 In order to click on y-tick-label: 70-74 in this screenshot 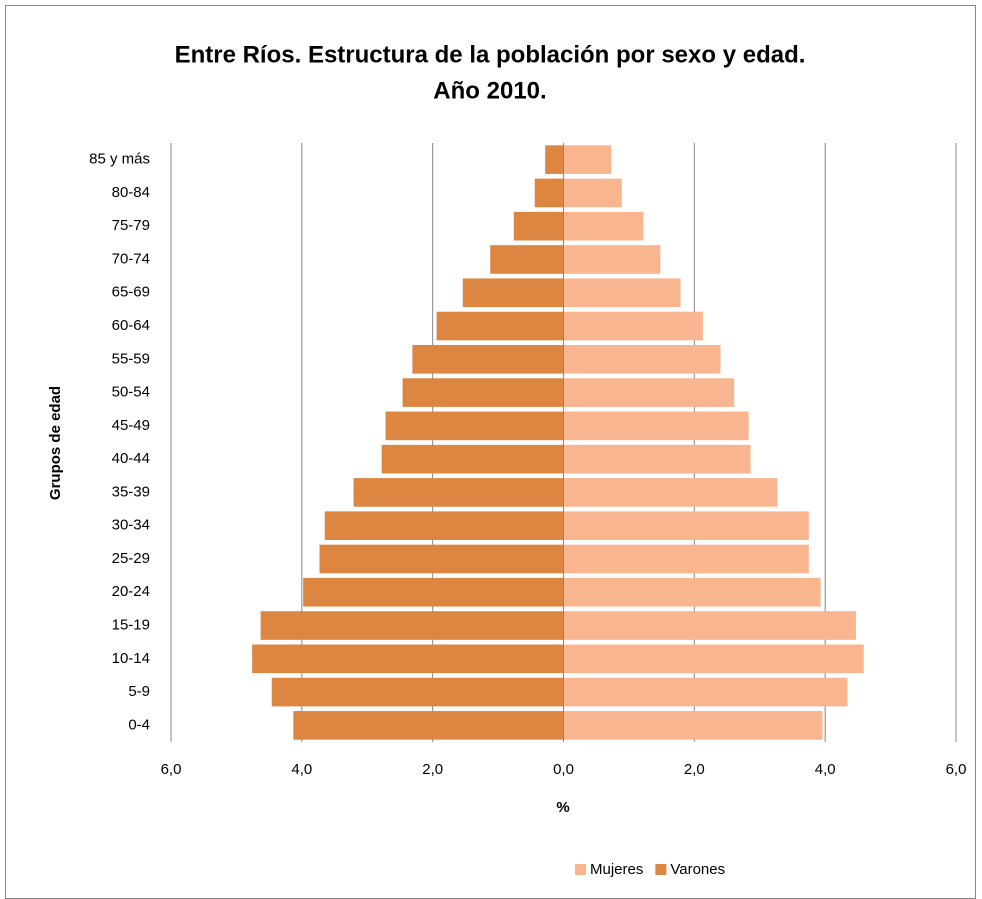, I will do `click(131, 258)`.